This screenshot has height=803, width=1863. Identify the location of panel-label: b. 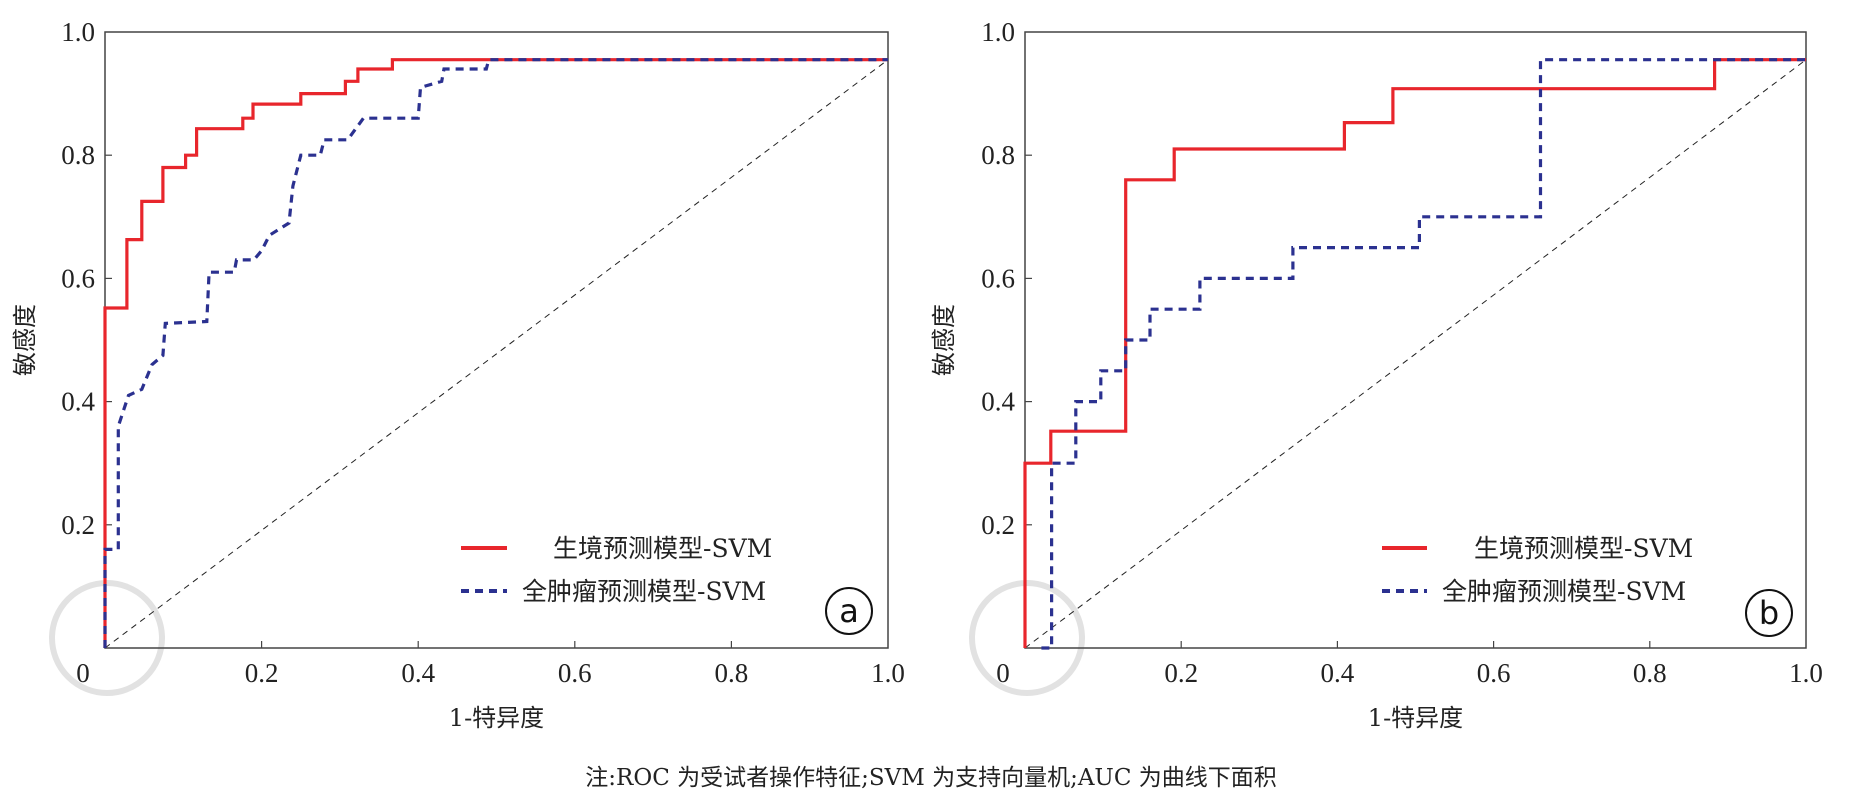
(1769, 613).